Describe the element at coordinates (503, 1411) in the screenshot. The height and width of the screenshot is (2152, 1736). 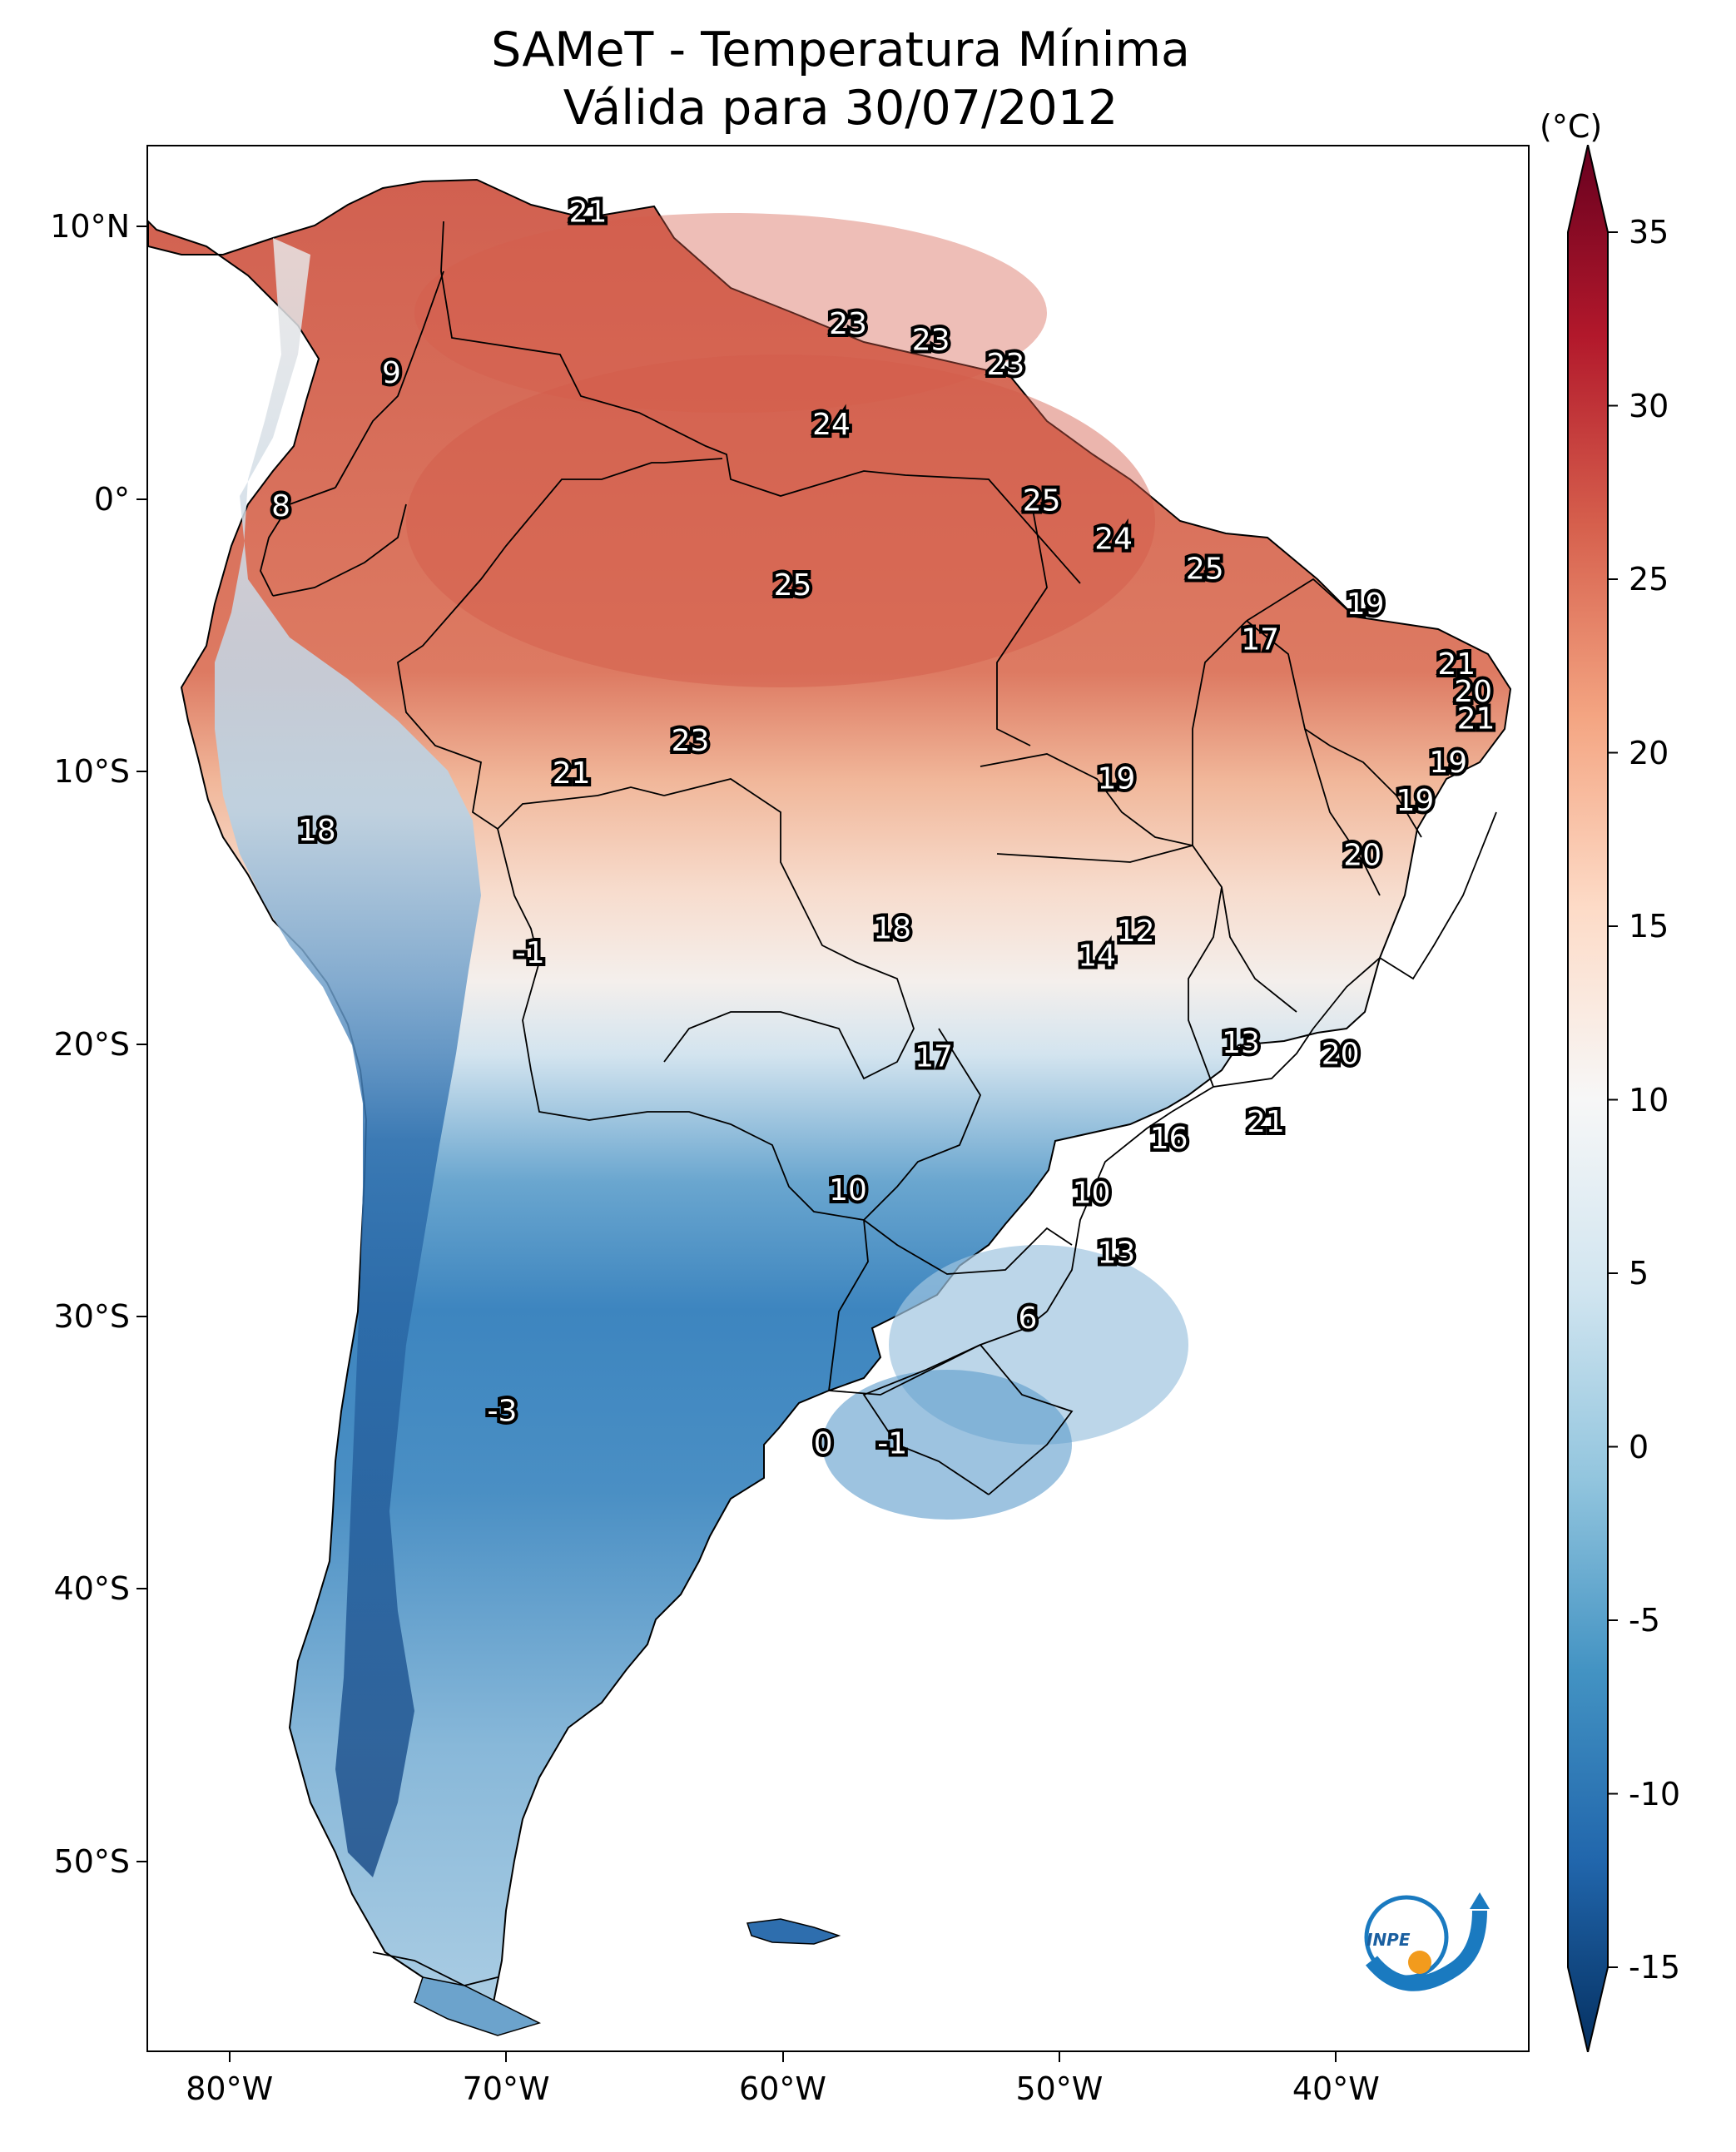
I see `temperature-label: -3` at that location.